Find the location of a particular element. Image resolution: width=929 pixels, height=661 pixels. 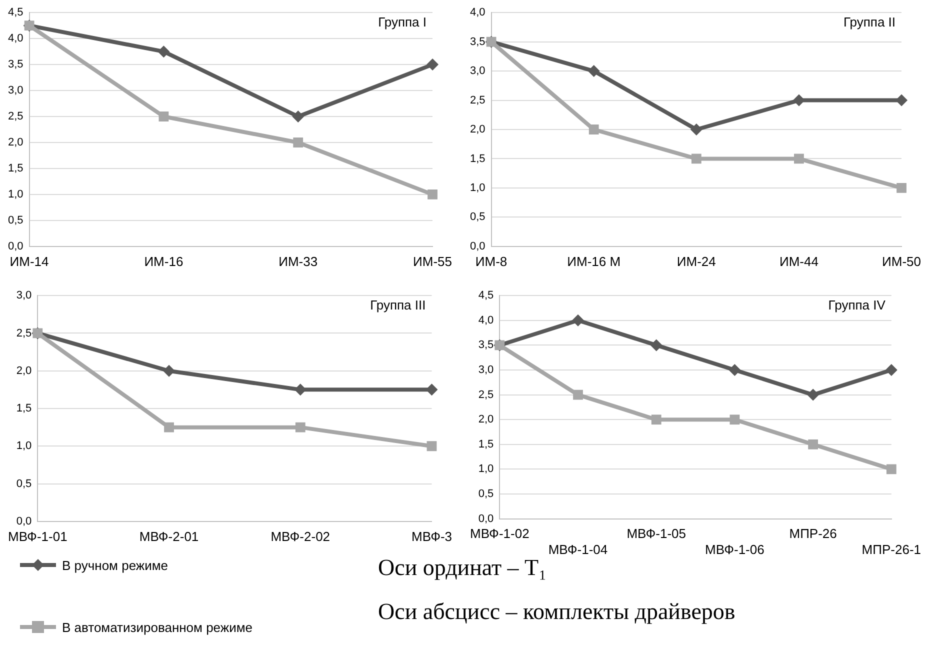

x-tick-label: ИМ-55 is located at coordinates (432, 261).